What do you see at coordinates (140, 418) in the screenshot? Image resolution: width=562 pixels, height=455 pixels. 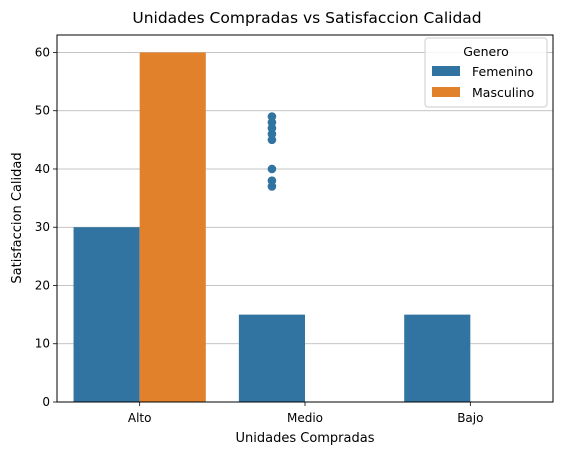 I see `x-tick-label: Alto` at bounding box center [140, 418].